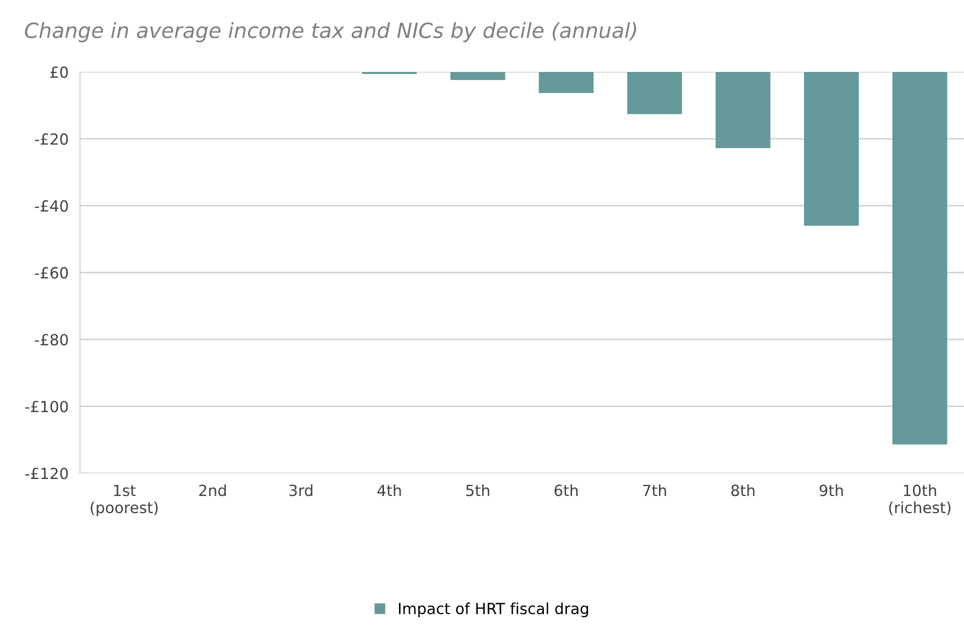  I want to click on y-tick-label: -£100, so click(46, 406).